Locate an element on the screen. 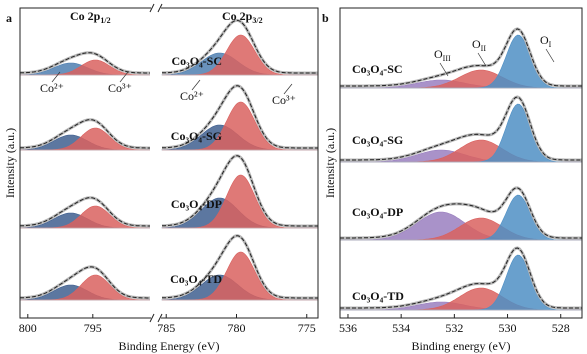  segment-header: Co 2p1/2 is located at coordinates (90, 17).